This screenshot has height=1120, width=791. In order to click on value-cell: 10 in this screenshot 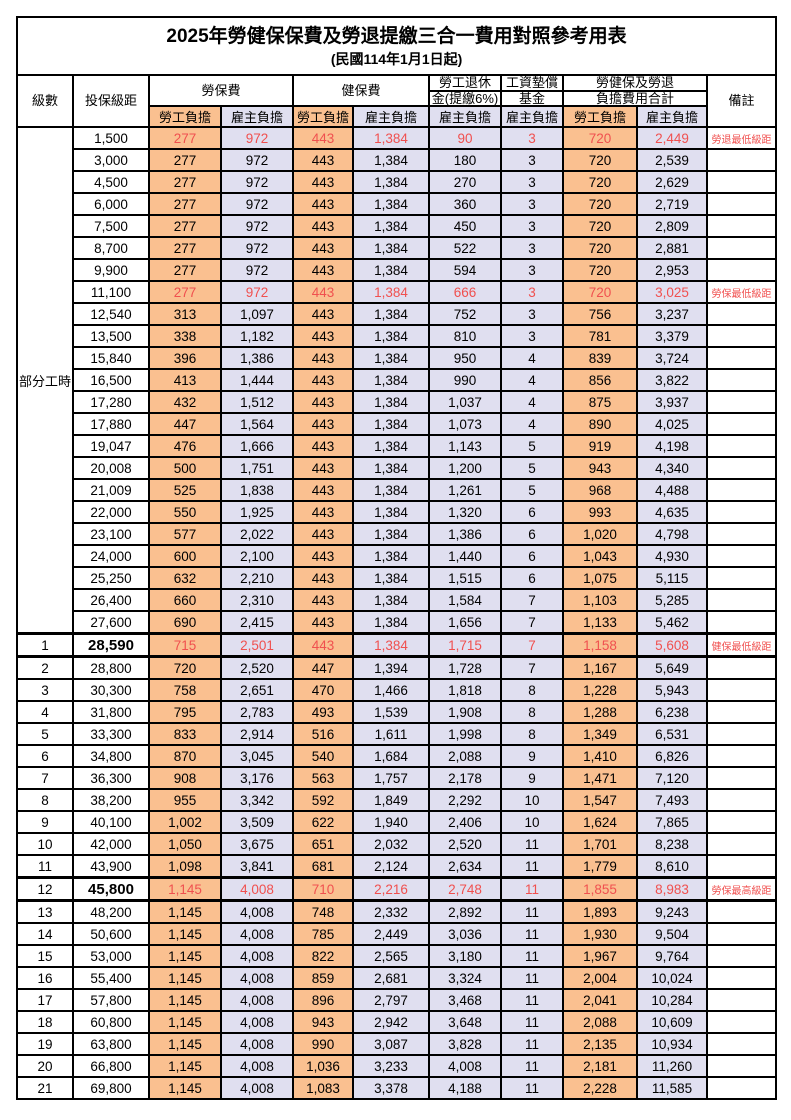, I will do `click(532, 822)`.